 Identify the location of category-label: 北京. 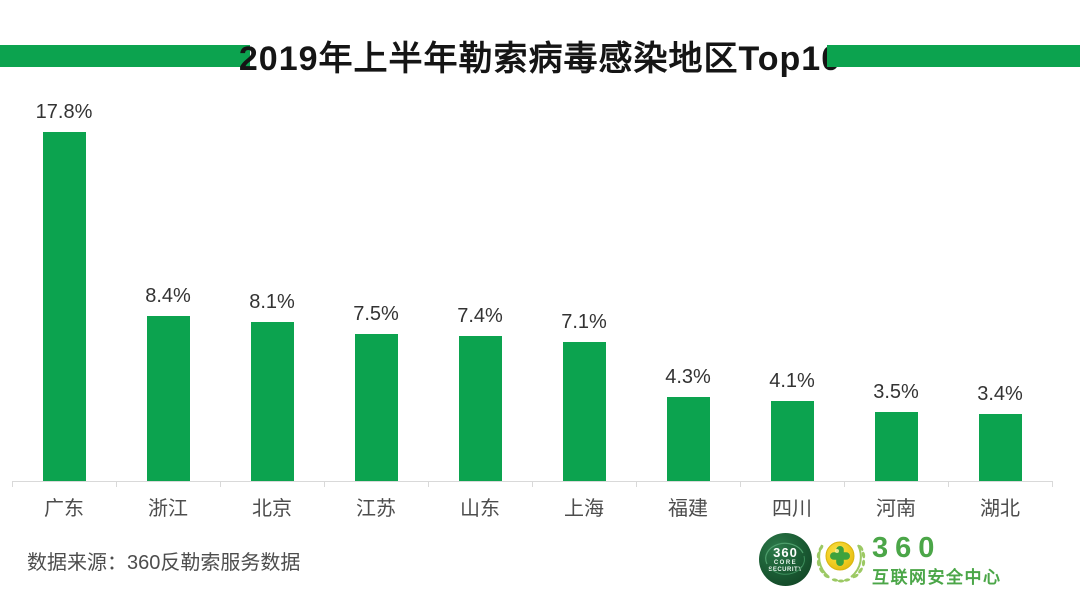
(272, 509).